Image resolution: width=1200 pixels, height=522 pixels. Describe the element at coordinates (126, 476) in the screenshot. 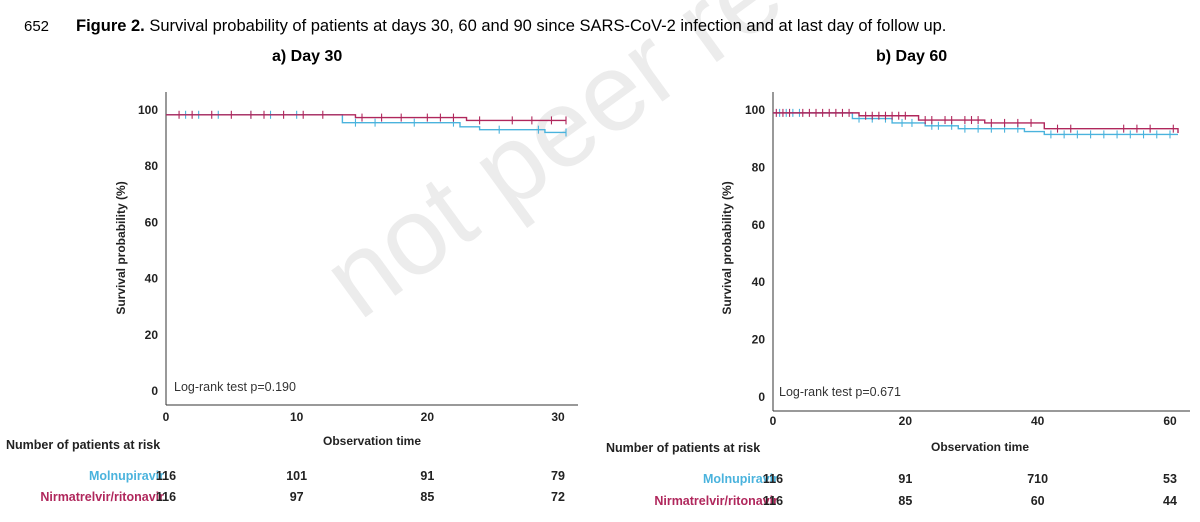

I see `panel-a-risk-label-molnupiravir: Molnupiravir` at that location.